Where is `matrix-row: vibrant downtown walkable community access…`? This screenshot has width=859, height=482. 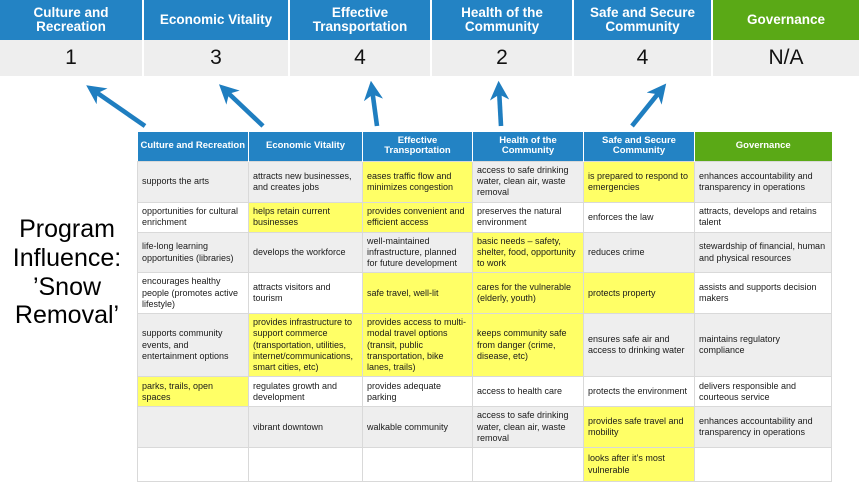 matrix-row: vibrant downtown walkable community access… is located at coordinates (484, 427).